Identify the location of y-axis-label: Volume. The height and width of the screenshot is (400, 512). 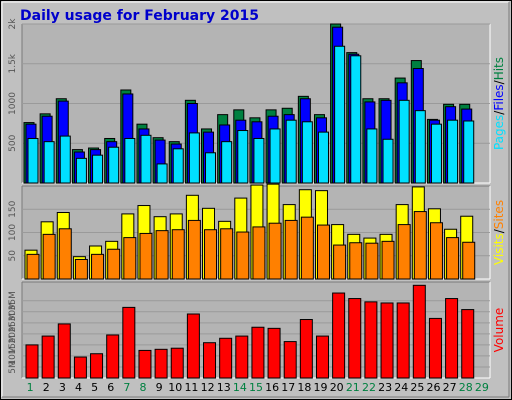
(499, 330).